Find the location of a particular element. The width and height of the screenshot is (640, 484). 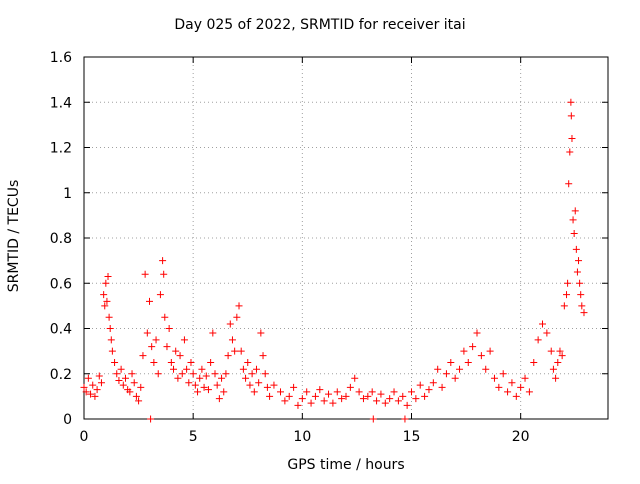

x-tick-label: 10 is located at coordinates (302, 437).